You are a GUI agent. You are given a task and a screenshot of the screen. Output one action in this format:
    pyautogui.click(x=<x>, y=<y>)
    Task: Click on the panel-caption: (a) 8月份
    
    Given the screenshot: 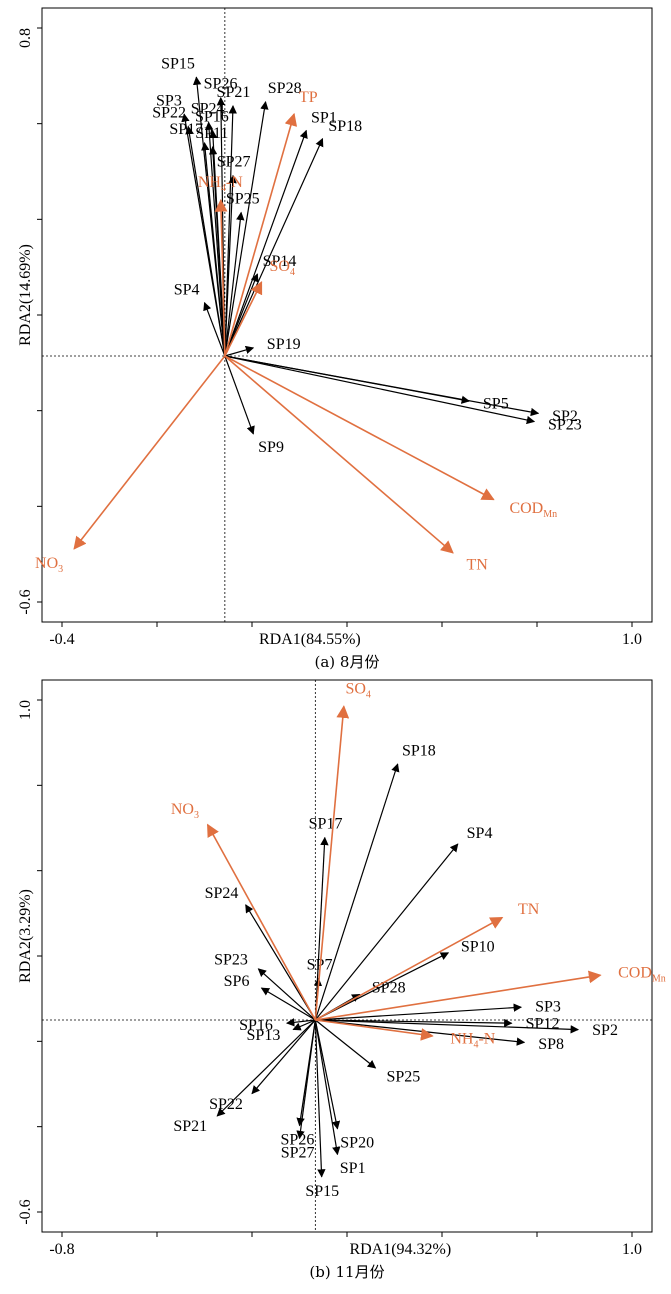 What is the action you would take?
    pyautogui.click(x=347, y=662)
    